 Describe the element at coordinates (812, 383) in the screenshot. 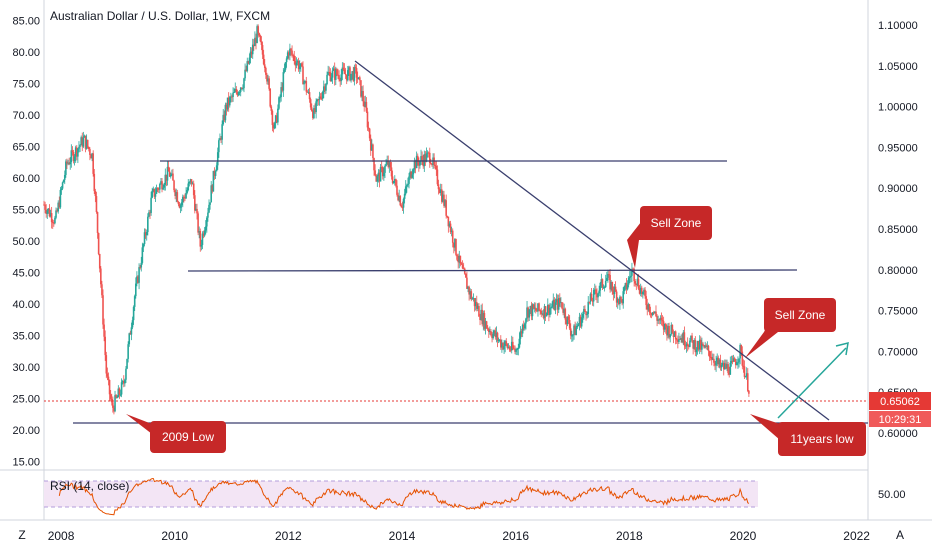

I see `projection-arrow-line` at that location.